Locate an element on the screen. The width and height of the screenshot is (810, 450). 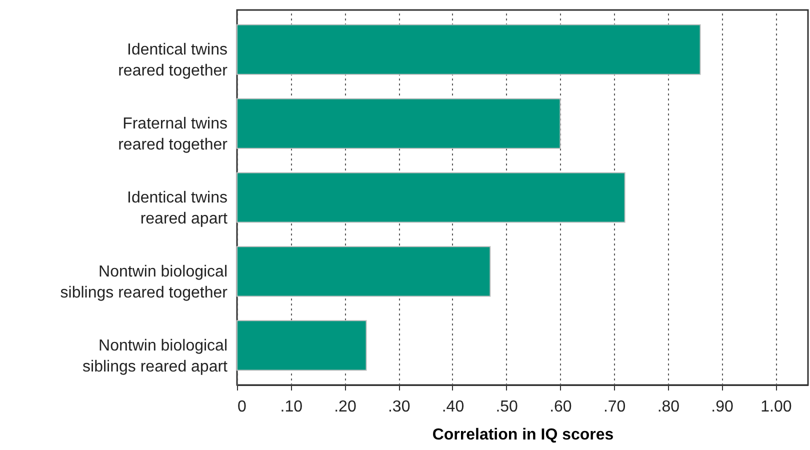
x-tick-label: .10 is located at coordinates (291, 407).